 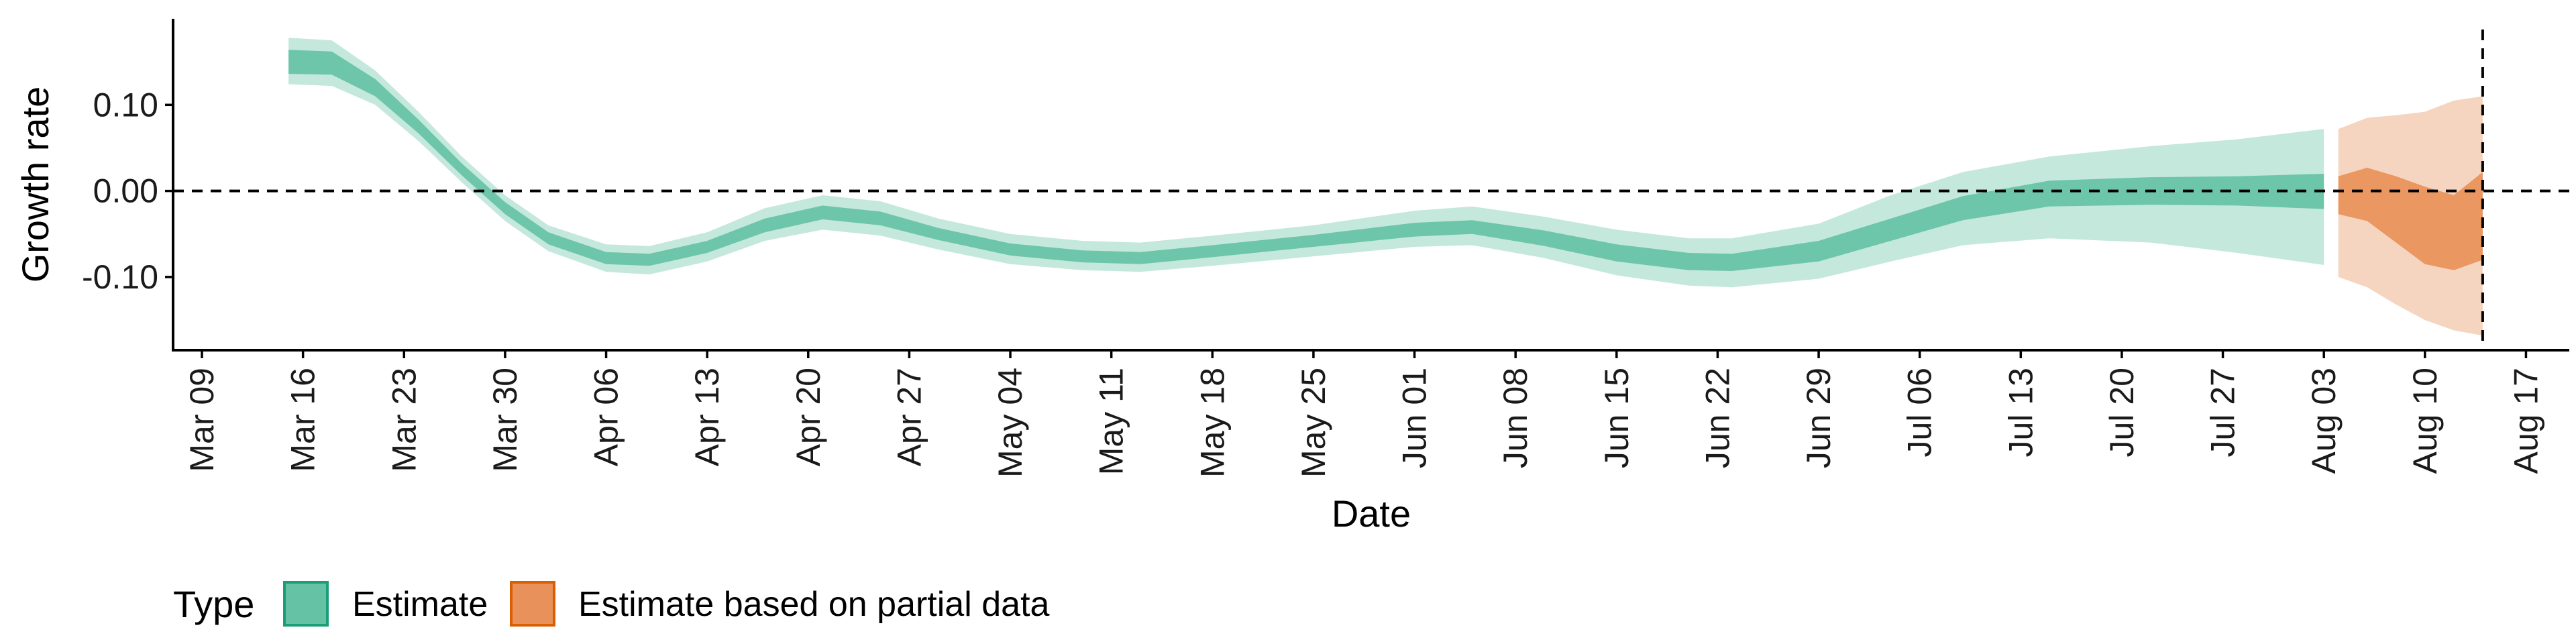 What do you see at coordinates (303, 420) in the screenshot?
I see `x-tick-label: Mar 16` at bounding box center [303, 420].